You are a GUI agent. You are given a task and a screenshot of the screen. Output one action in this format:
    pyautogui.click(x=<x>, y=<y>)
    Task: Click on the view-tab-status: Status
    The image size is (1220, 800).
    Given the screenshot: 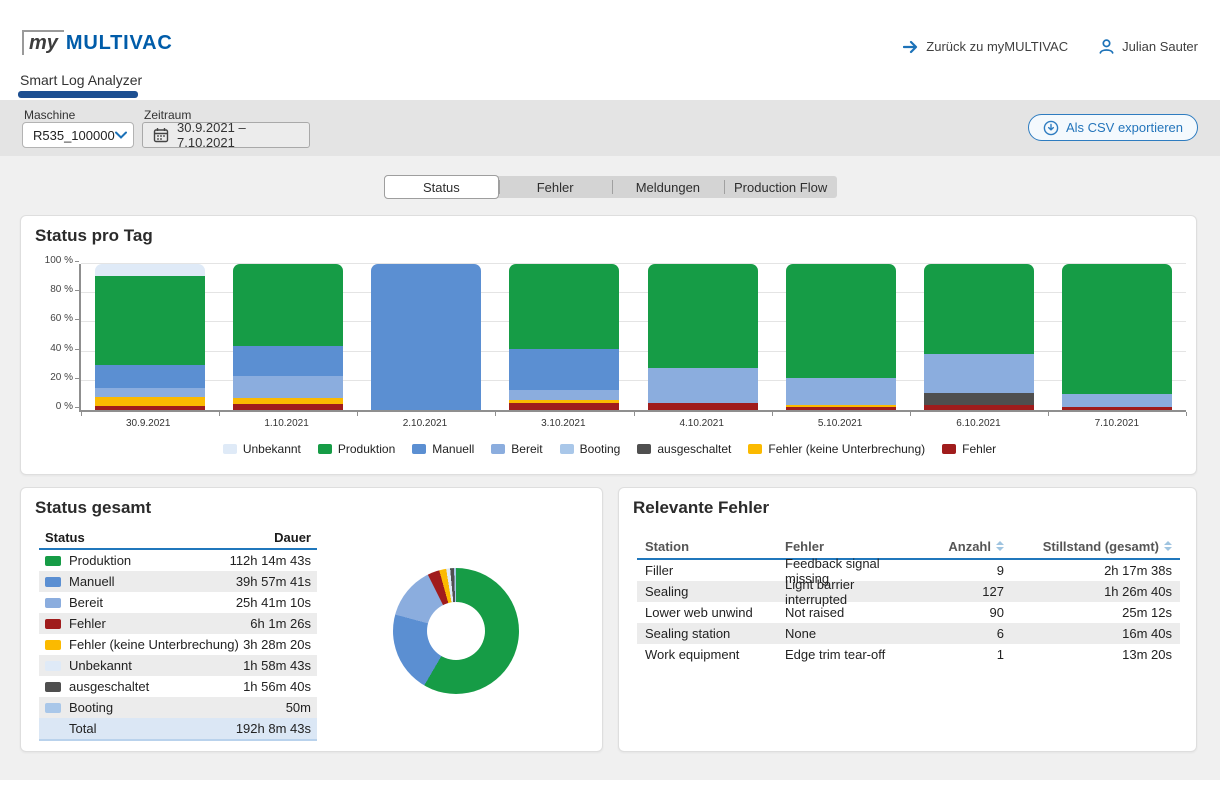 What is the action you would take?
    pyautogui.click(x=441, y=187)
    